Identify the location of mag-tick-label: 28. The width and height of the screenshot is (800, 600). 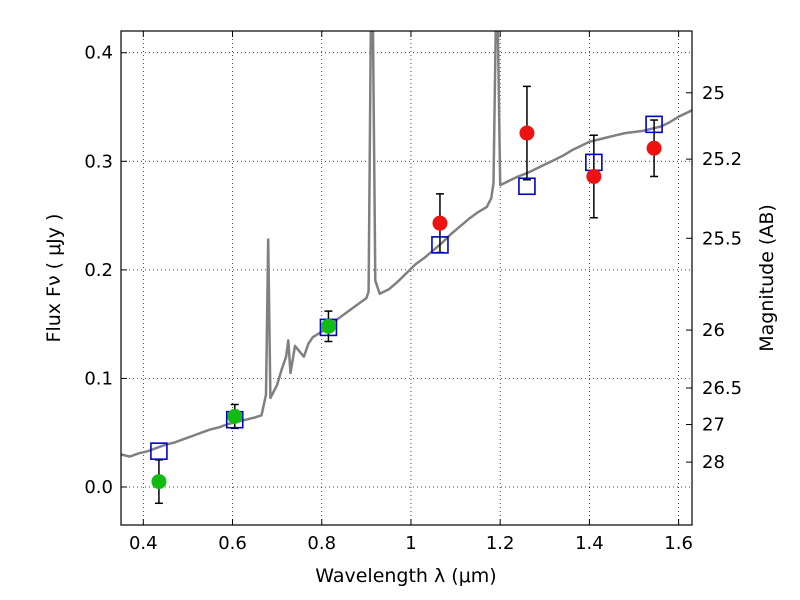
(713, 462).